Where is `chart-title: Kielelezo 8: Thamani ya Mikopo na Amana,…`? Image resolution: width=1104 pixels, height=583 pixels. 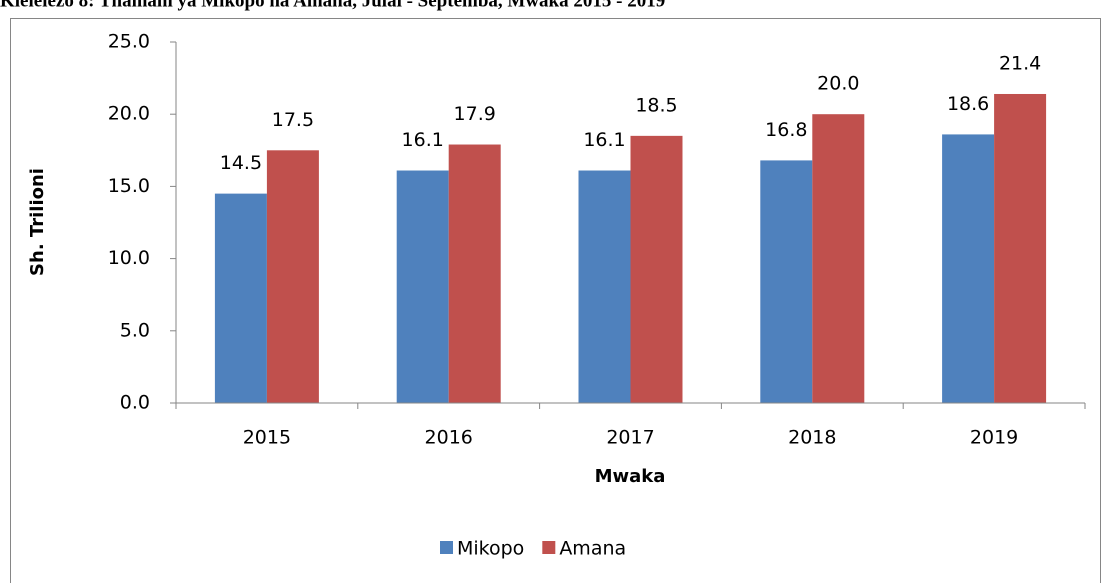
chart-title: Kielelezo 8: Thamani ya Mikopo na Amana,… is located at coordinates (332, 5).